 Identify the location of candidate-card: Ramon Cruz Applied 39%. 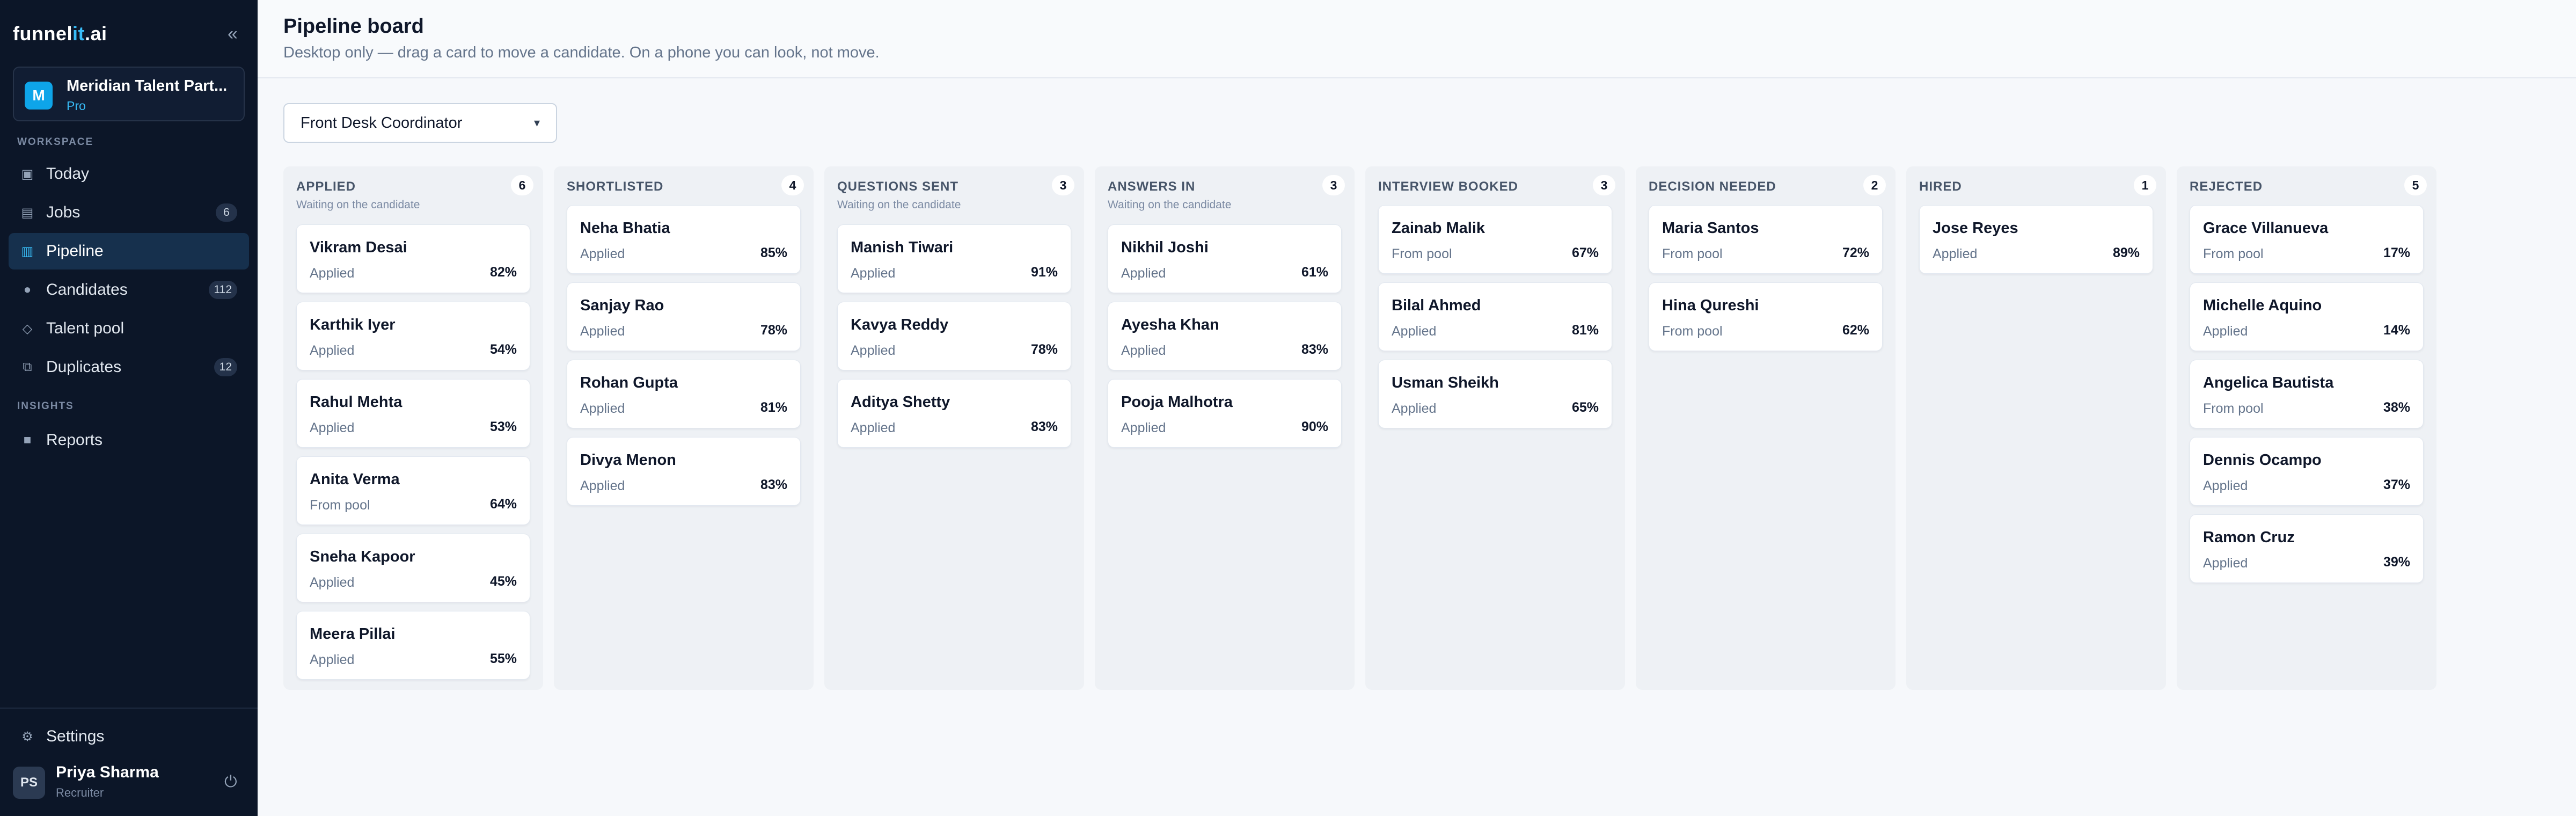
(2307, 548).